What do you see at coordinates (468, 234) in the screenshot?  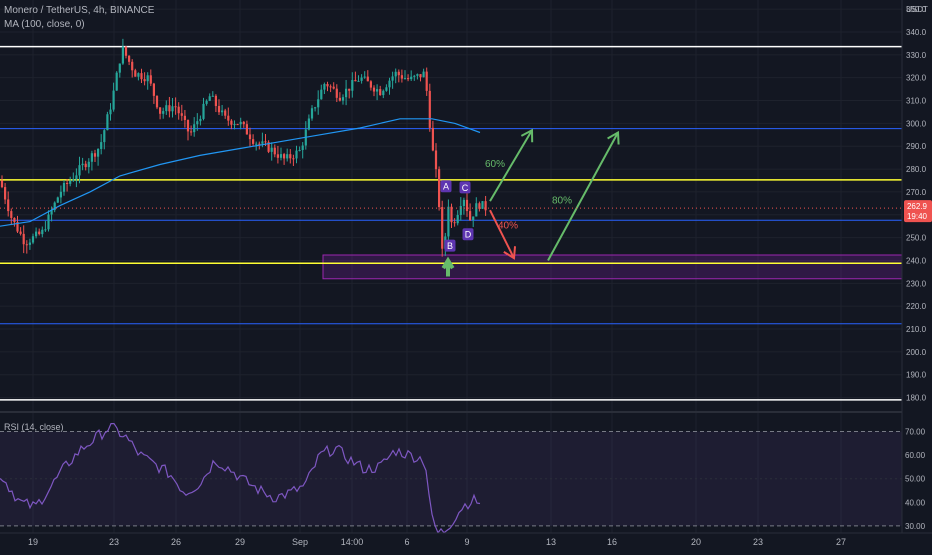 I see `pattern-label-badge-D` at bounding box center [468, 234].